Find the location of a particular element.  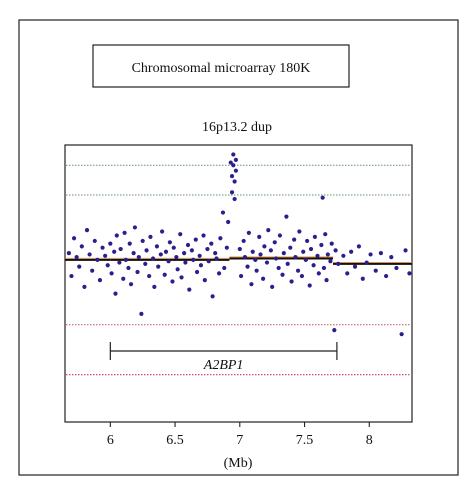

x-tick-label-3: 7 is located at coordinates (239, 440).